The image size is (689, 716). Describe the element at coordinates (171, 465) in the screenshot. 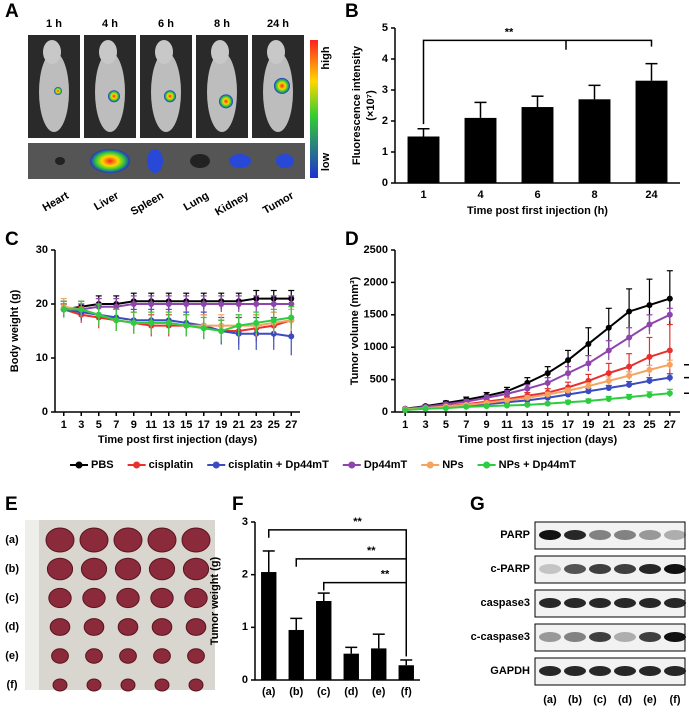

I see `legend-label: cisplatin` at that location.